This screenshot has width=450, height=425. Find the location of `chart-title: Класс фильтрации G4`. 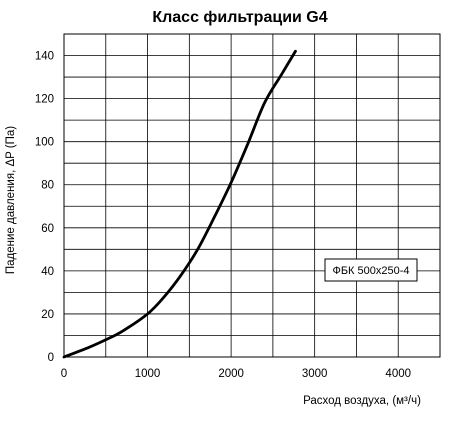

chart-title: Класс фильтрации G4 is located at coordinates (239, 17).